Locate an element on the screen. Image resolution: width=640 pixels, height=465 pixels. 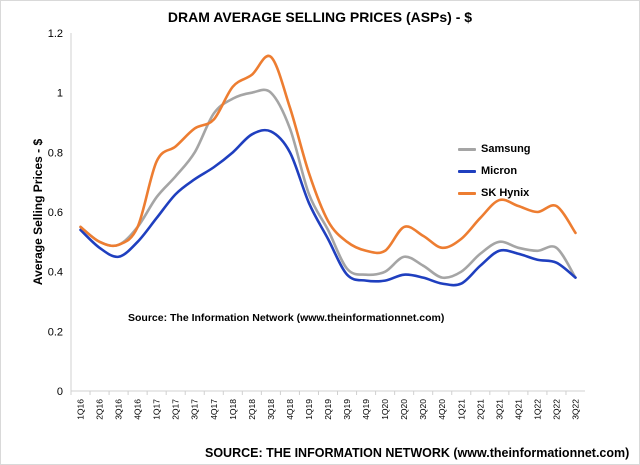
x-tick-label: 4Q21 is located at coordinates (518, 409).